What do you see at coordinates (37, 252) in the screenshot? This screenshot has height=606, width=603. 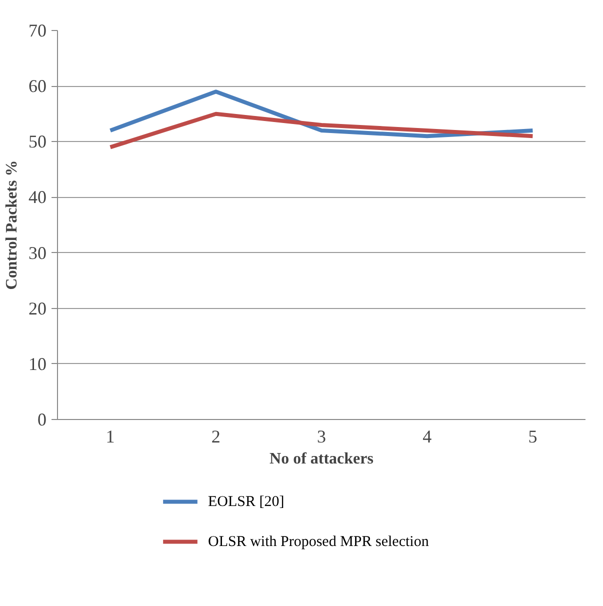 I see `y-tick-label: 30` at bounding box center [37, 252].